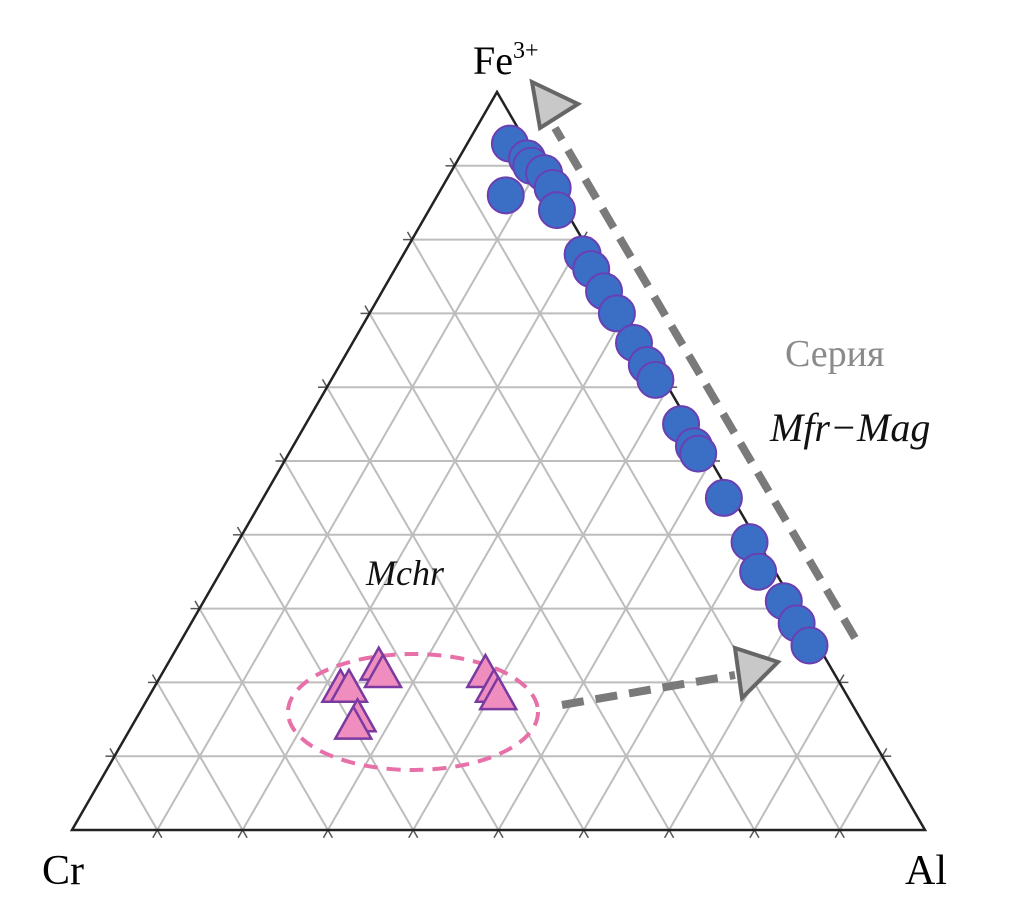  What do you see at coordinates (757, 674) in the screenshot?
I see `shift-arrow-head` at bounding box center [757, 674].